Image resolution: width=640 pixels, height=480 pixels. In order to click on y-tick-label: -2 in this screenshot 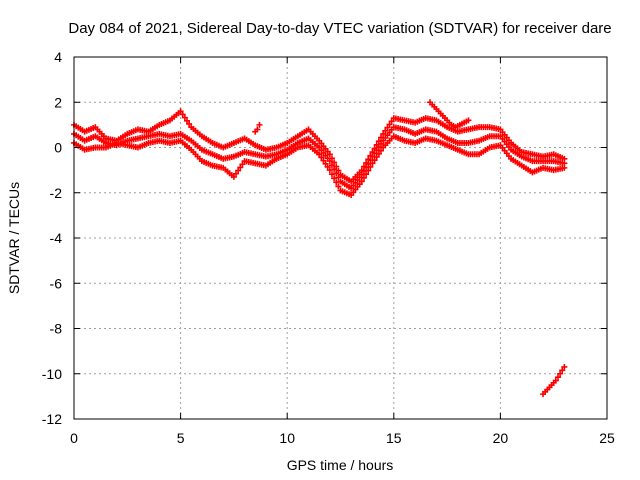, I will do `click(56, 193)`.